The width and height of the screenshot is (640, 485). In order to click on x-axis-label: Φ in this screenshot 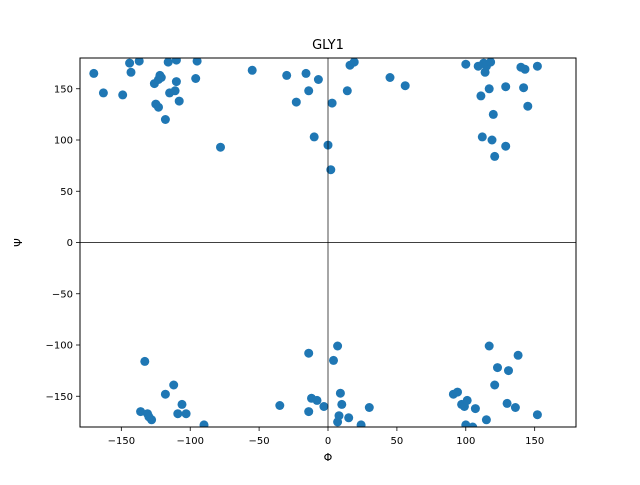, I will do `click(328, 457)`.